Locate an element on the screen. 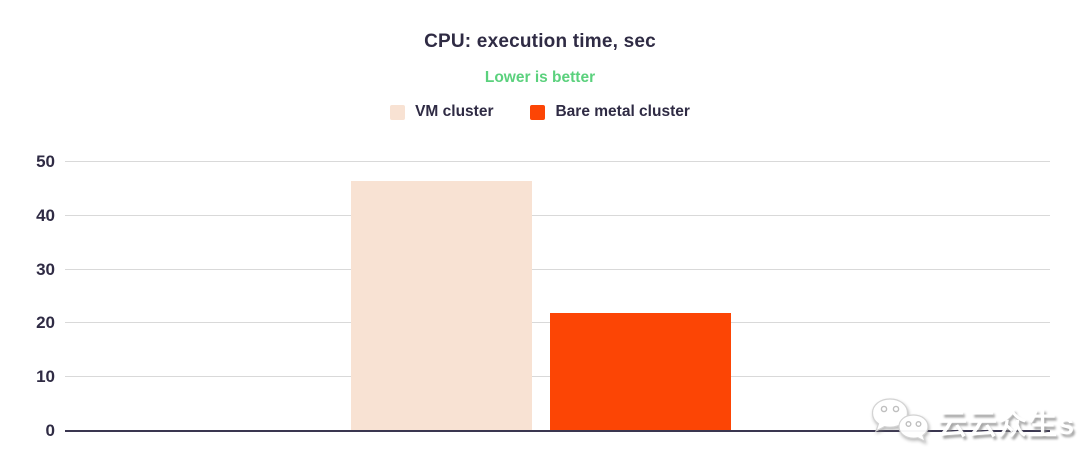  x-axis-line is located at coordinates (557, 431).